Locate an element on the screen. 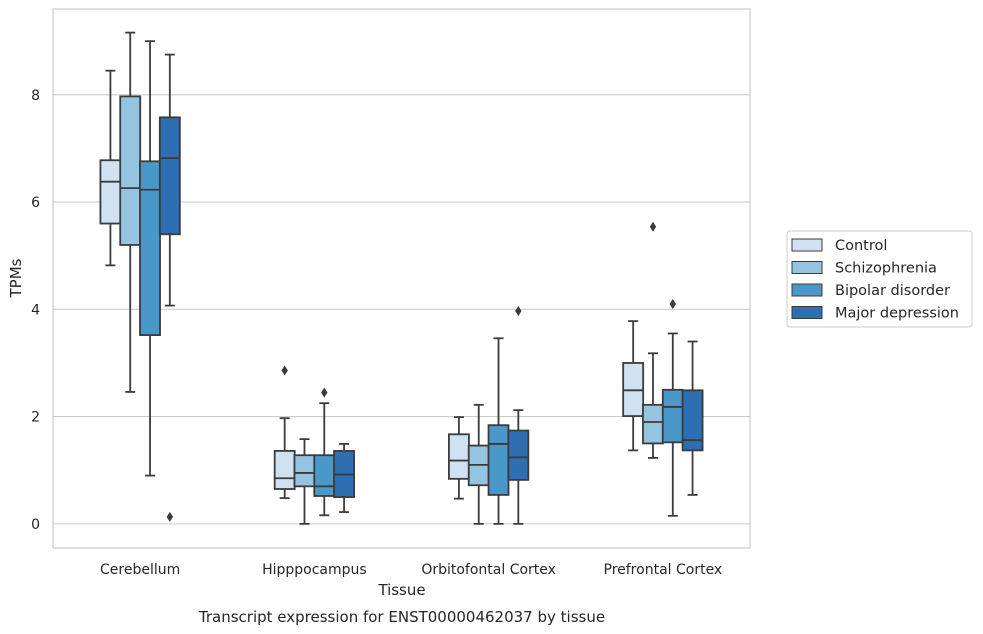 This screenshot has width=983, height=634. legend-item: Bipolar disorder is located at coordinates (870, 291).